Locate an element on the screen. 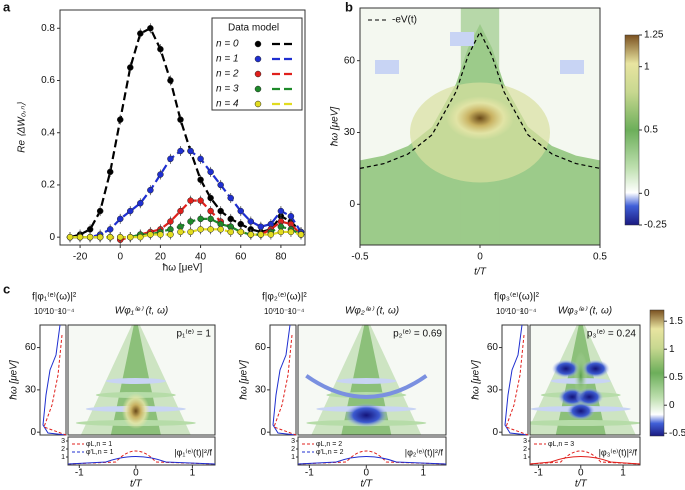 This screenshot has width=685, height=490. map-arc is located at coordinates (366, 386).